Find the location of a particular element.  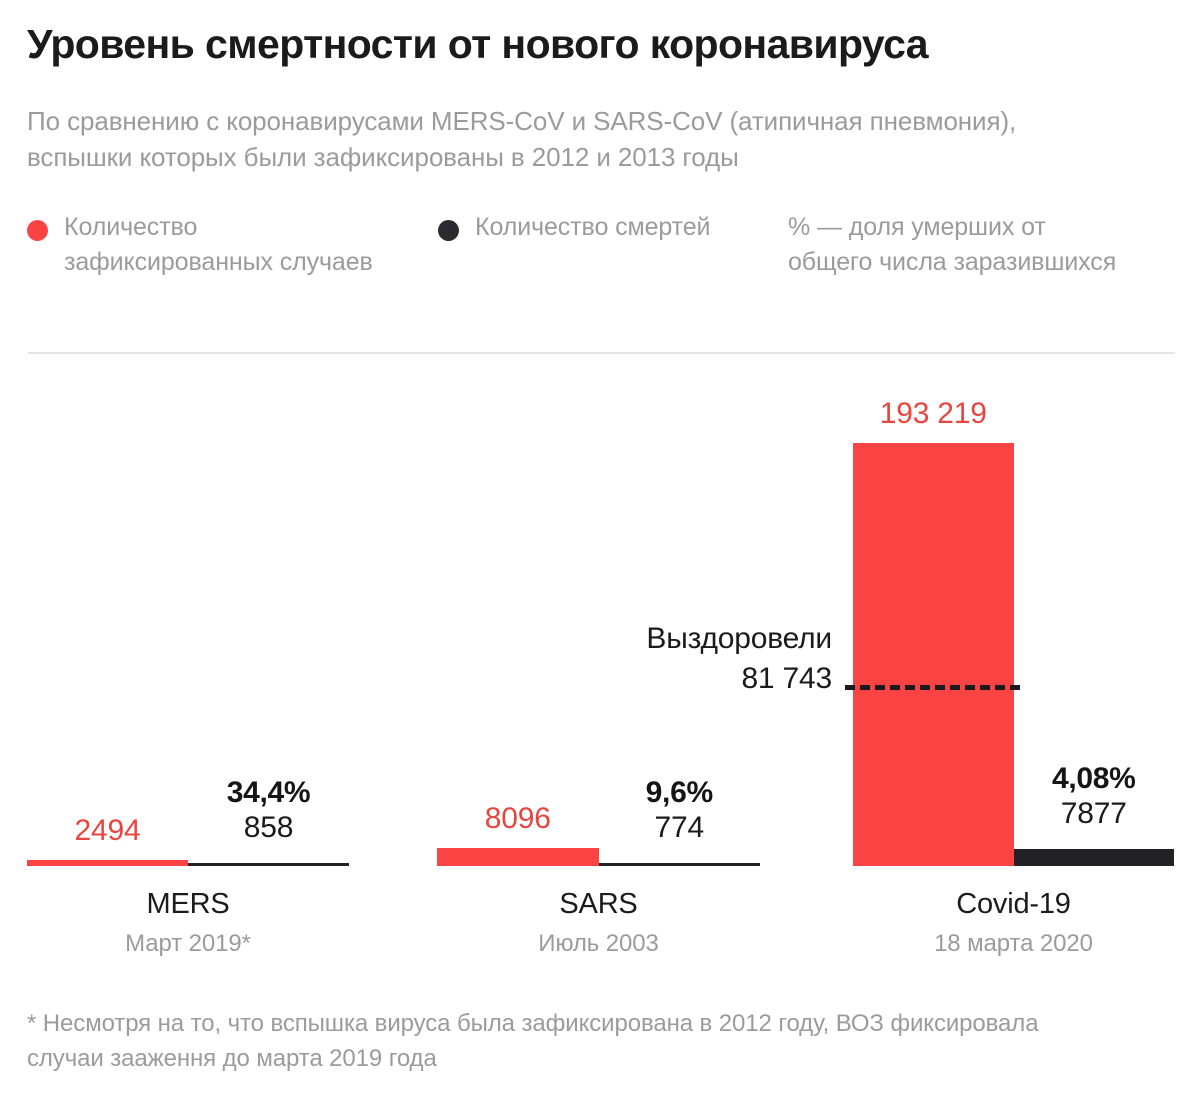

red-dot-icon is located at coordinates (37, 230).